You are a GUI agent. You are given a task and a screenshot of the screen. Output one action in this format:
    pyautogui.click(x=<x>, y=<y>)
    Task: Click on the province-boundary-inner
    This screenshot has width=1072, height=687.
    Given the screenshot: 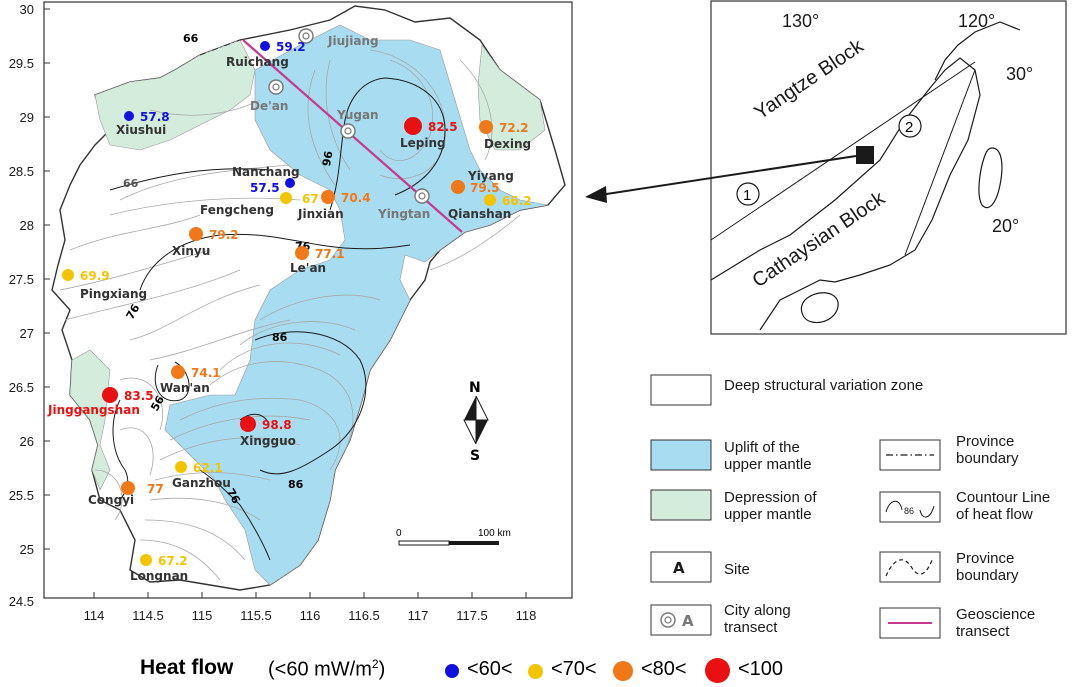 What is the action you would take?
    pyautogui.click(x=245, y=42)
    